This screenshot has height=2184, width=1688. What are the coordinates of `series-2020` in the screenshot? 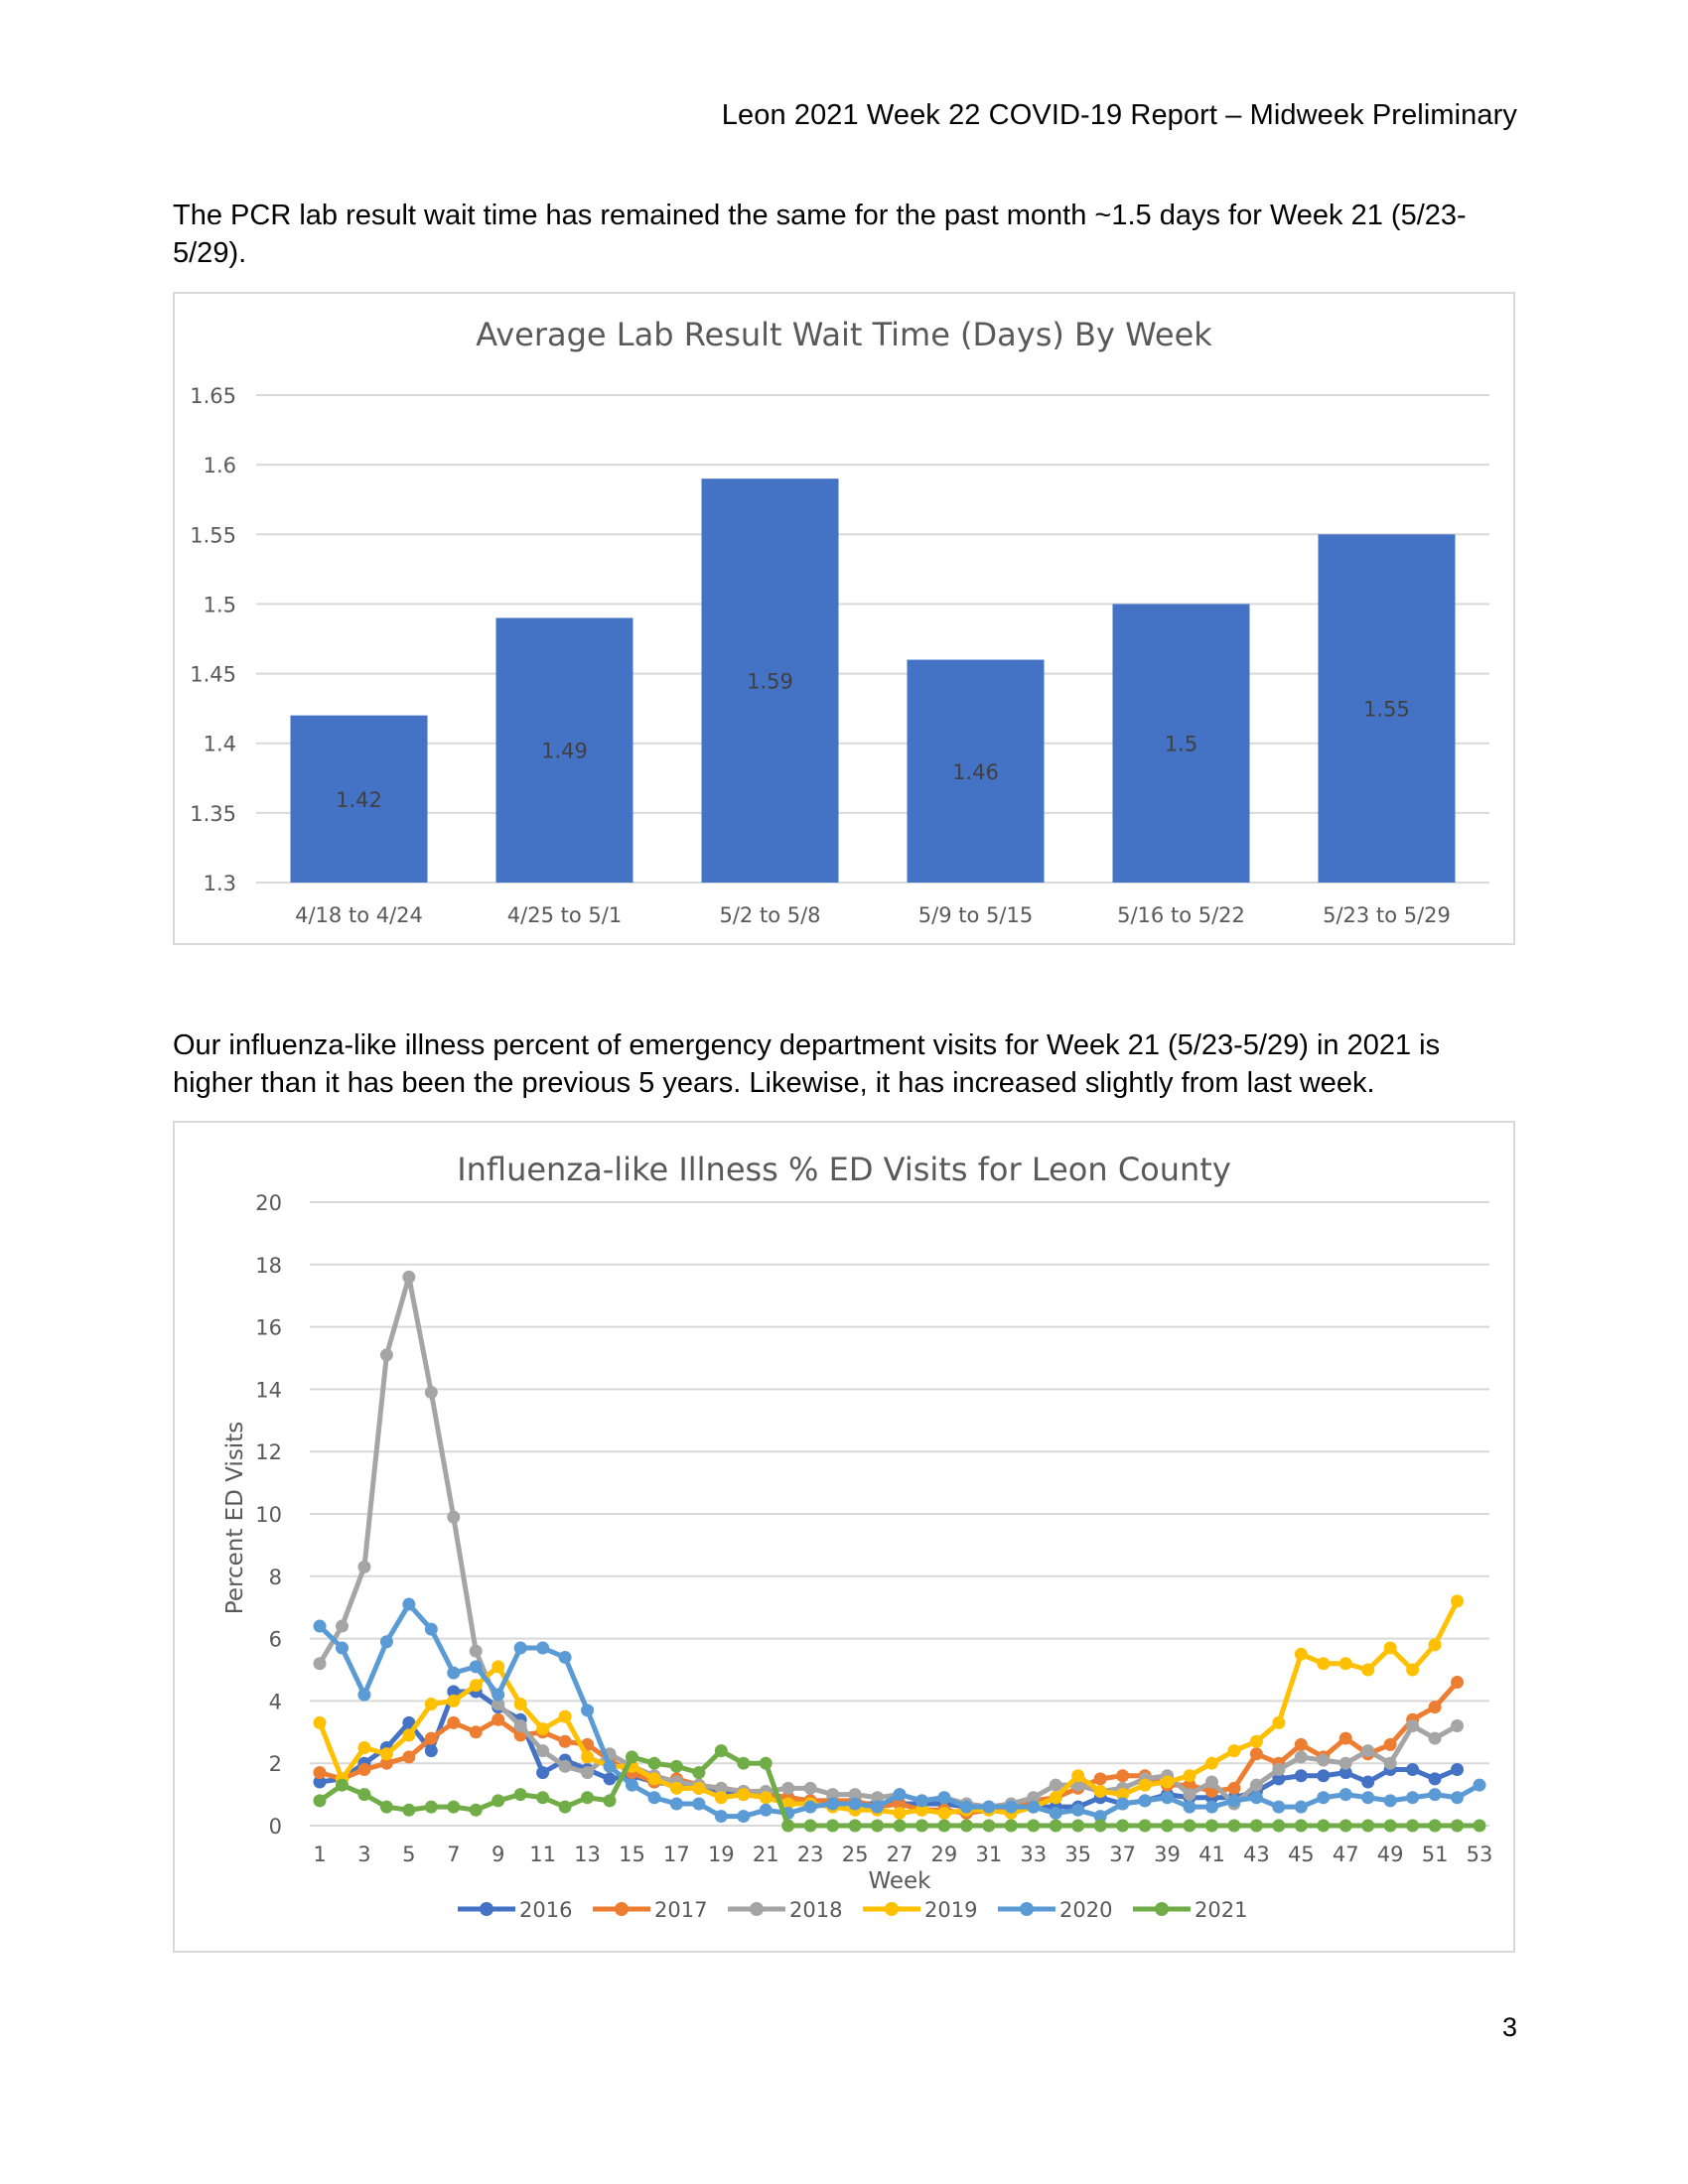 It's located at (899, 1710).